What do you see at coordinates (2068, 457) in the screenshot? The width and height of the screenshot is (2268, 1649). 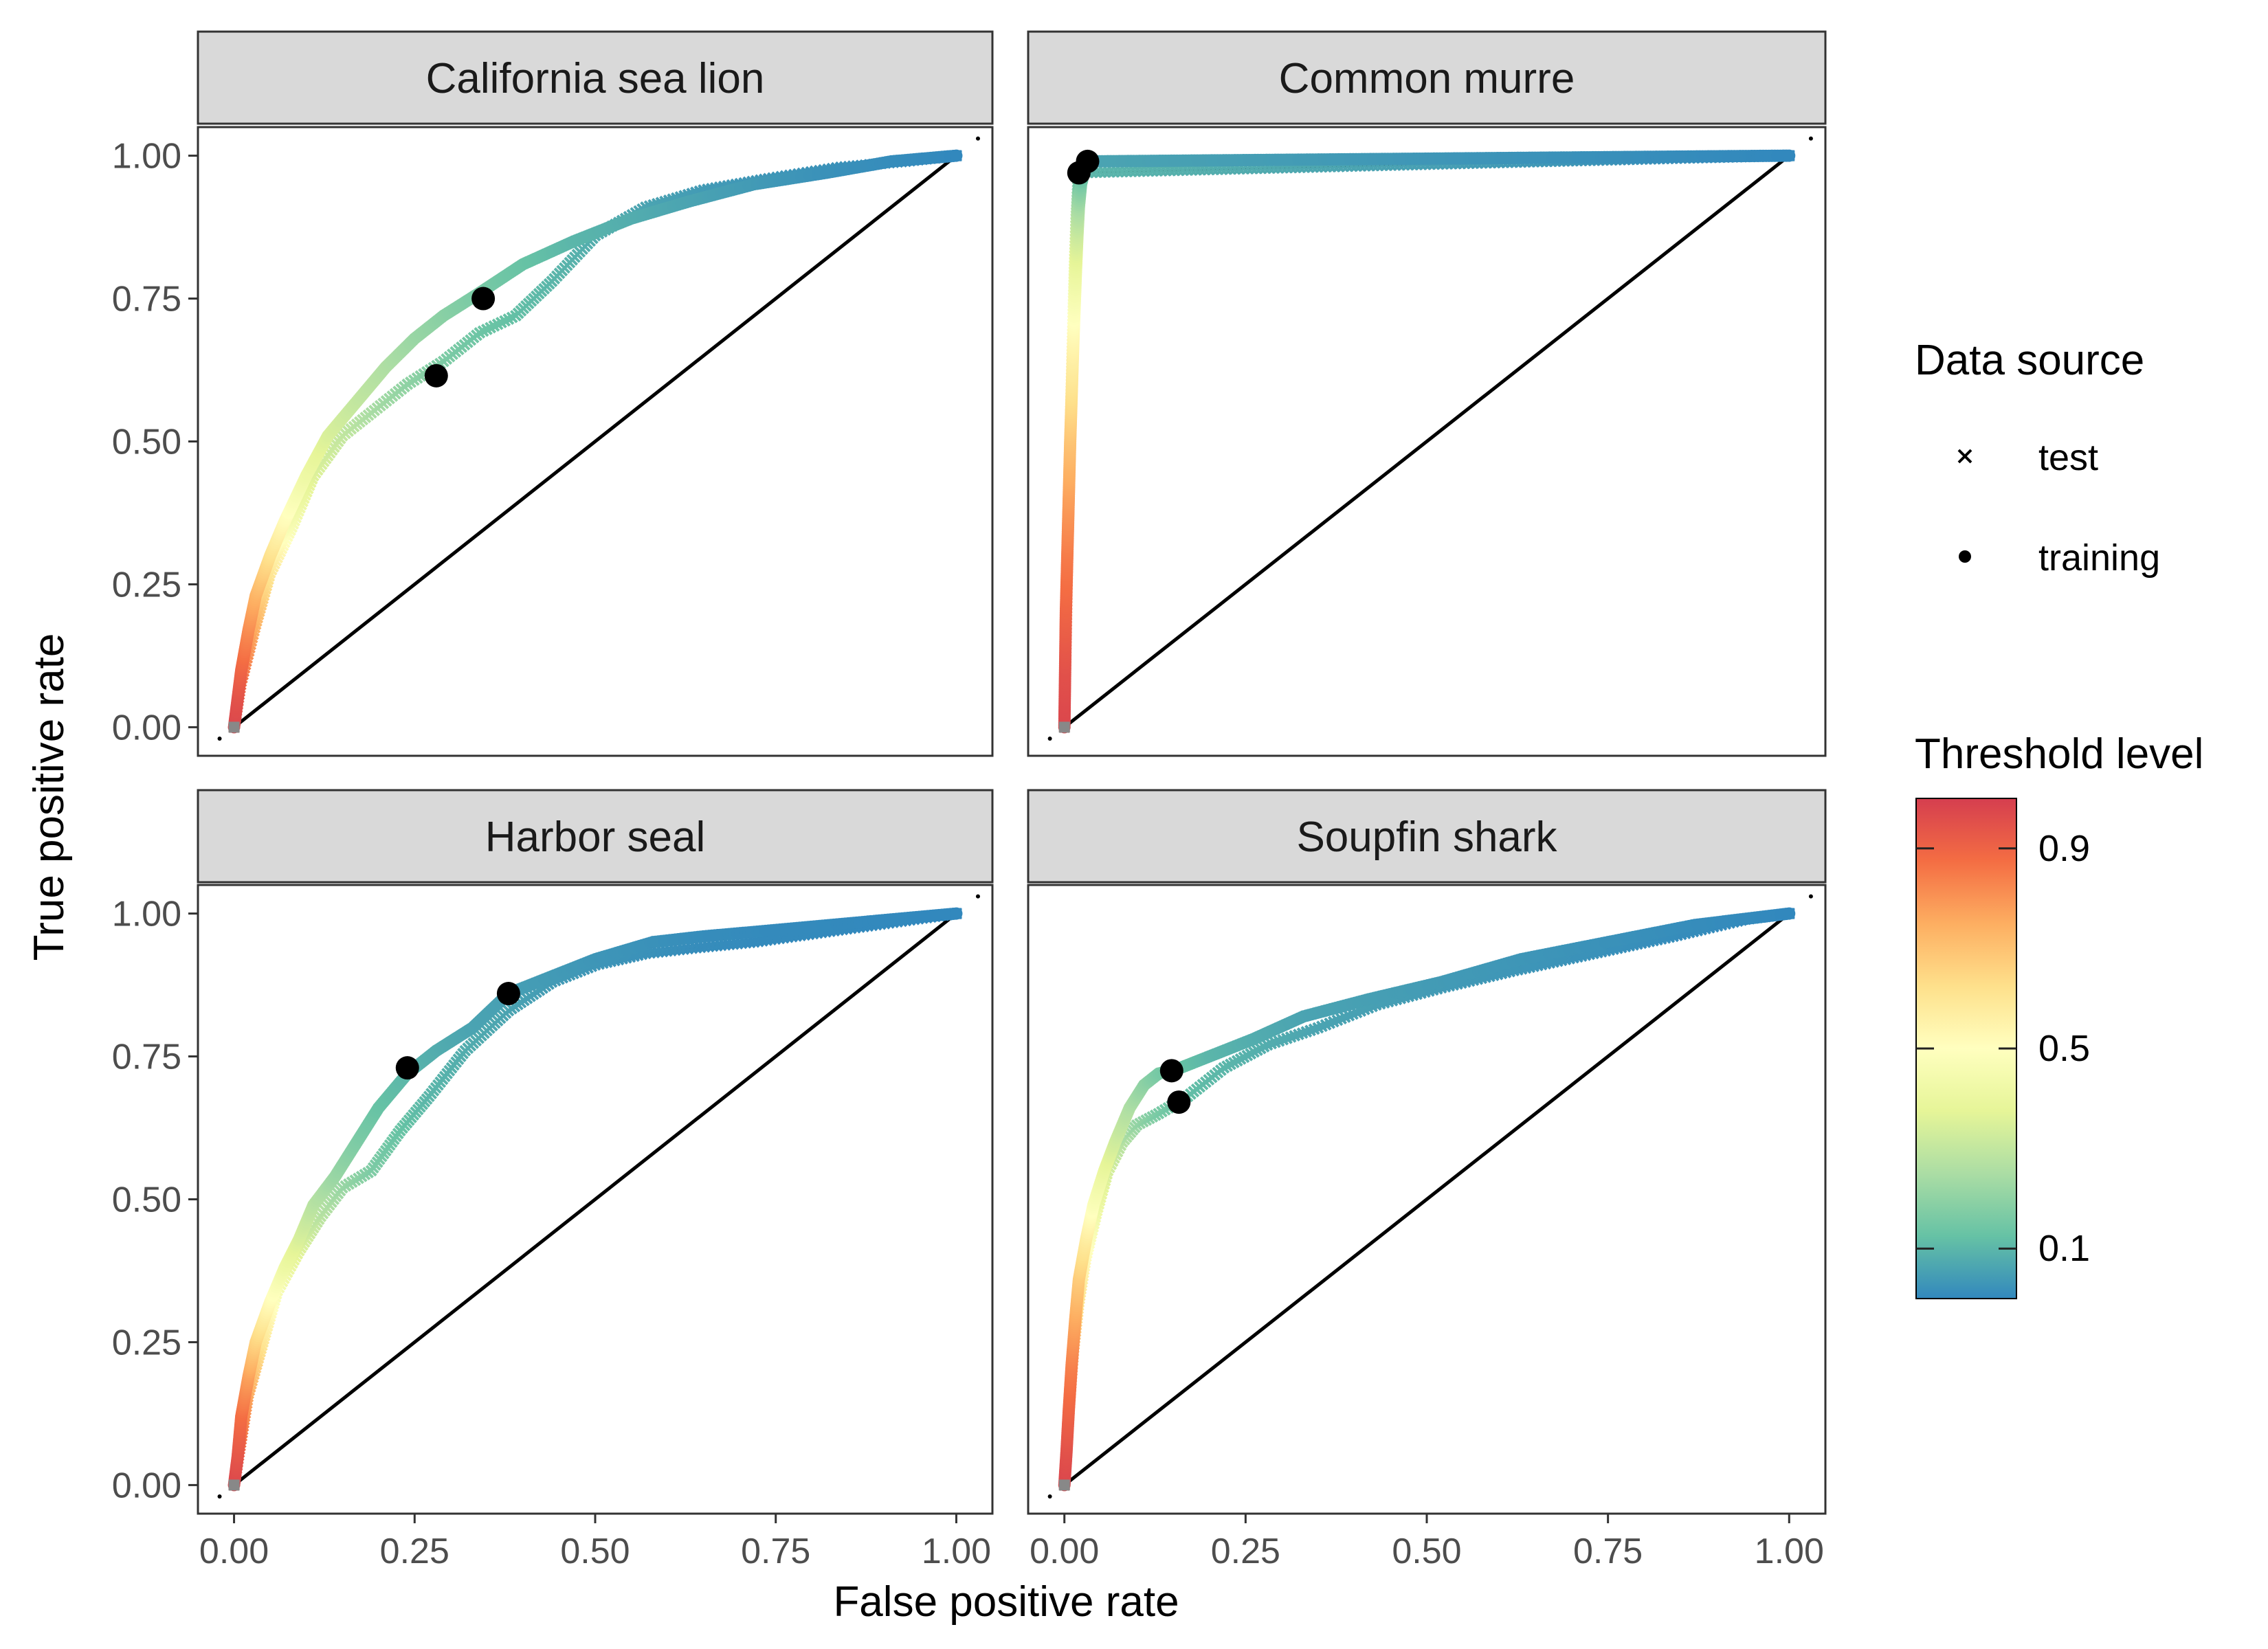 I see `shape-legend-label: test` at bounding box center [2068, 457].